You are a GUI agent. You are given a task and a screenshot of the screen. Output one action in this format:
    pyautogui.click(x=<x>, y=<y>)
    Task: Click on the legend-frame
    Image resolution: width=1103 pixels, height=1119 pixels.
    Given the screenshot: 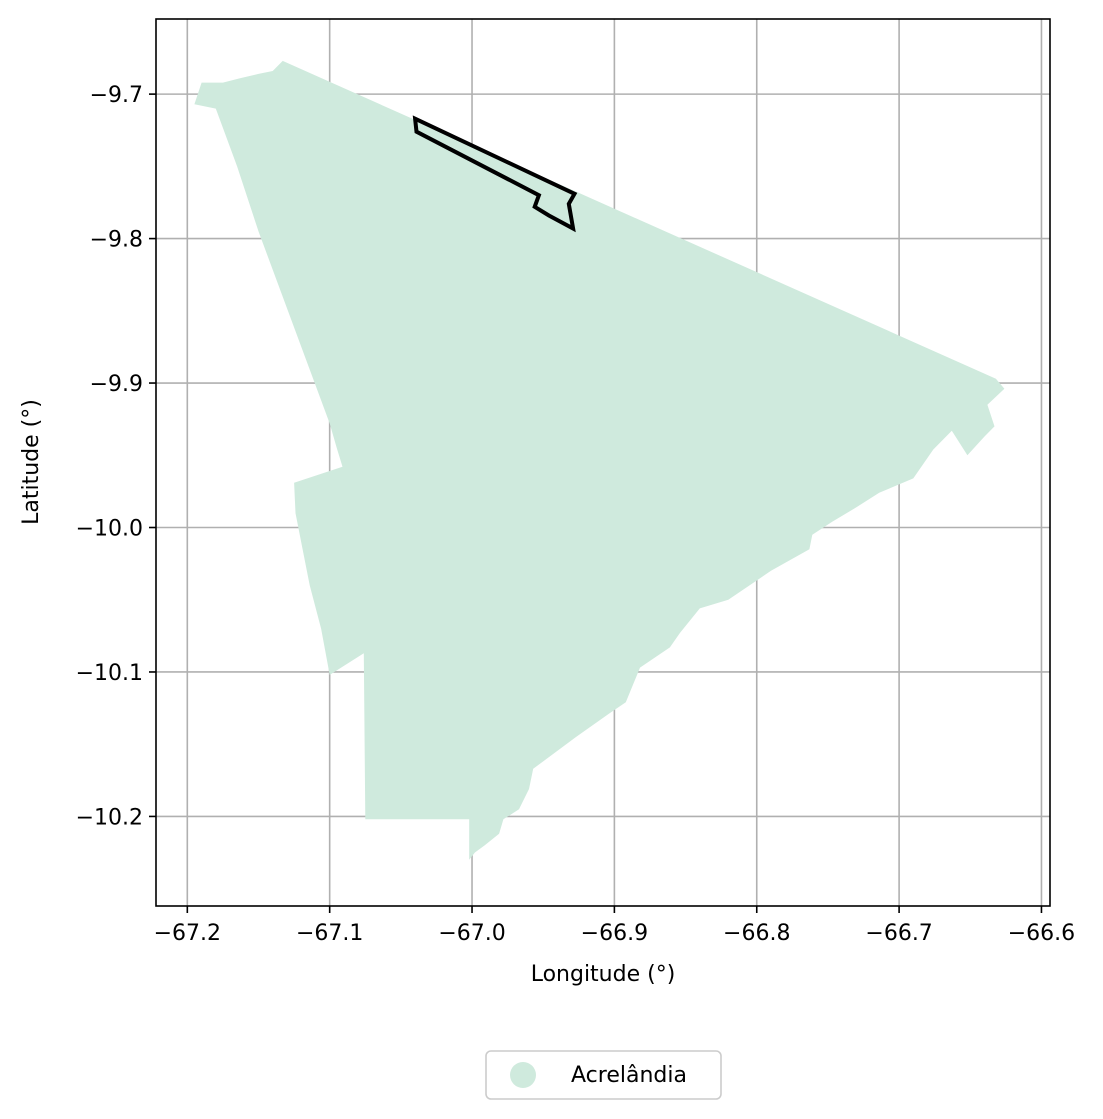 What is the action you would take?
    pyautogui.click(x=603, y=1075)
    